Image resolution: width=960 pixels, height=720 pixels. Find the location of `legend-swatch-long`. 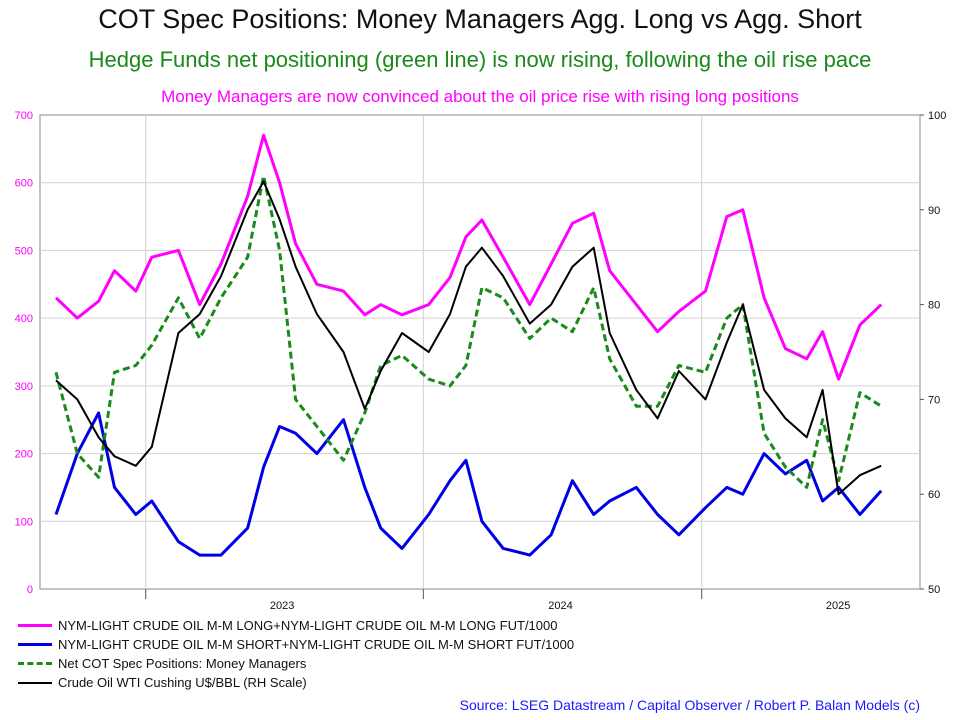

legend-swatch-long is located at coordinates (35, 625).